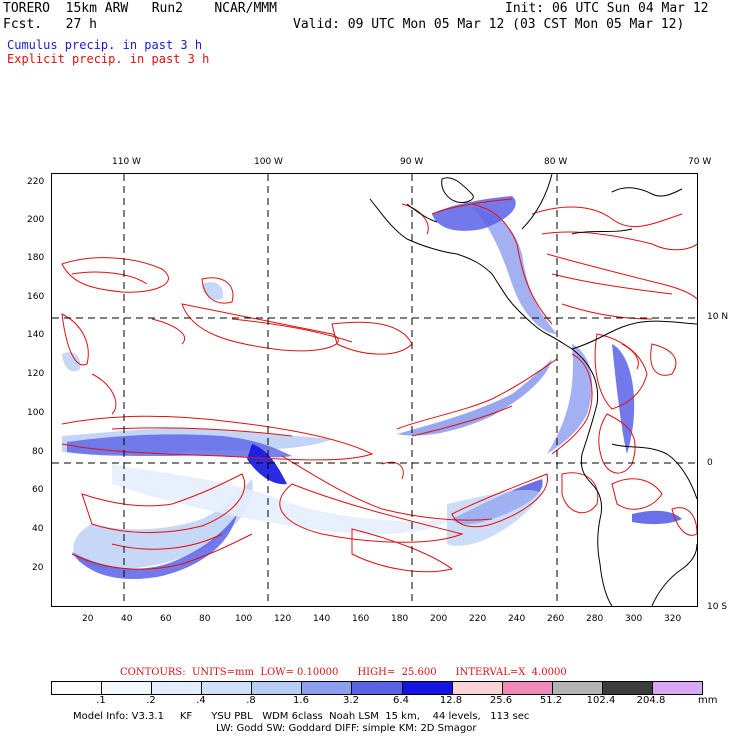 The height and width of the screenshot is (740, 740). I want to click on x-tick: 140, so click(322, 619).